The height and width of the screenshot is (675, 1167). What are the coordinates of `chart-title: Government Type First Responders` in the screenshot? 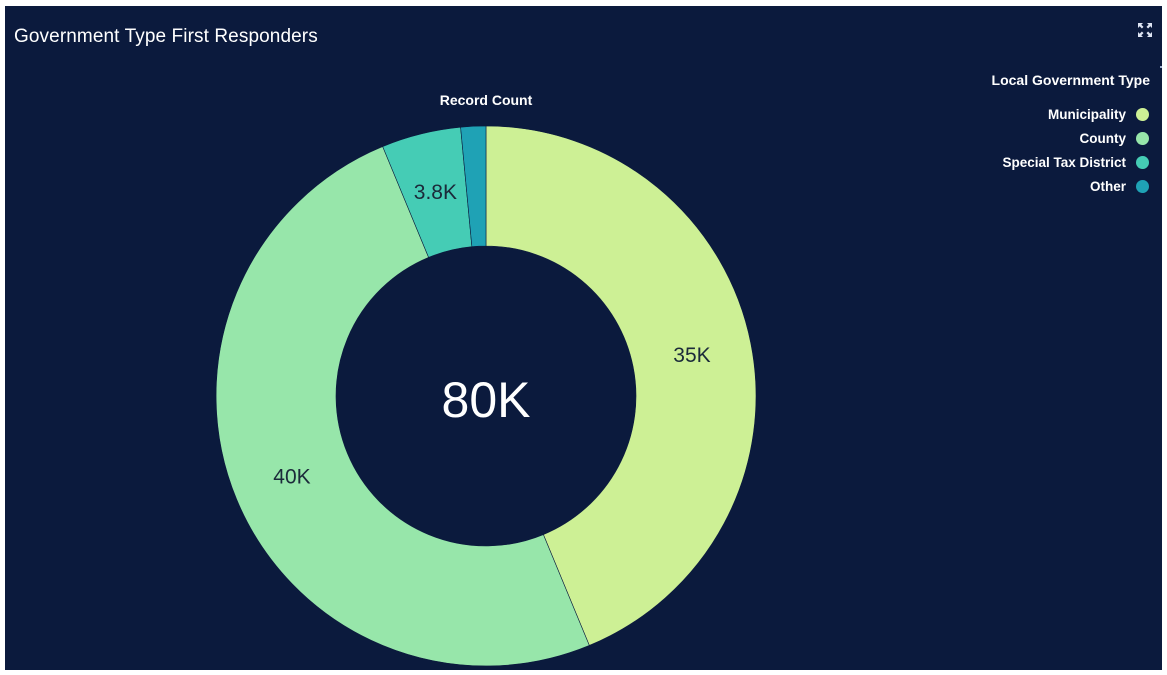 It's located at (166, 36).